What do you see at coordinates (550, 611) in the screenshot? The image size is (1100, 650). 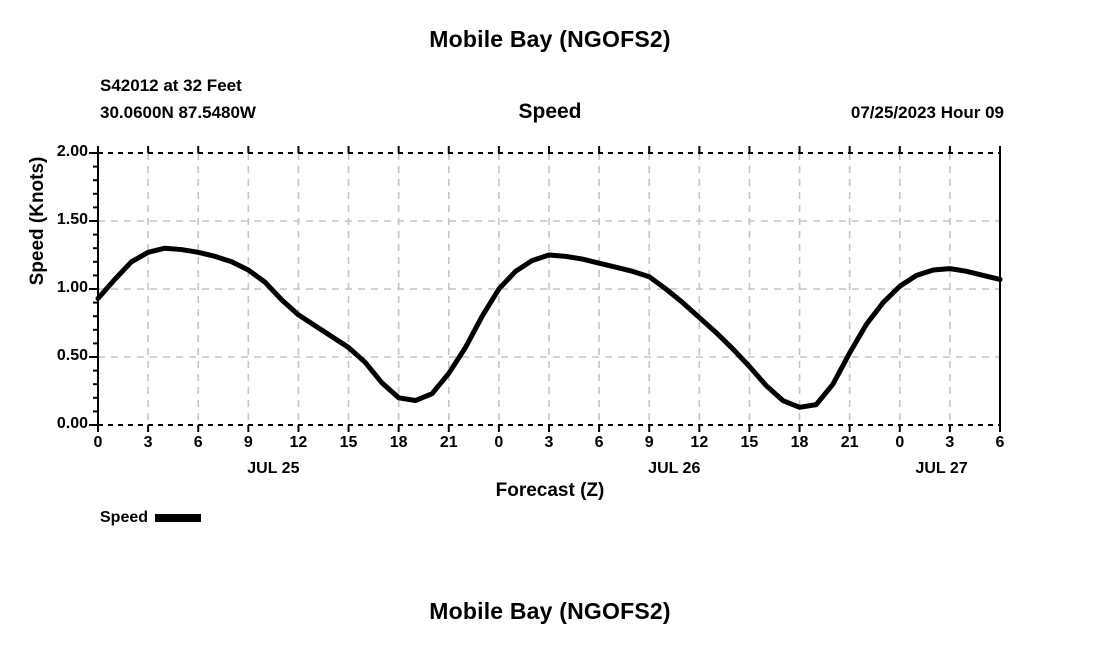 I see `footer-title: Mobile Bay (NGOFS2)` at bounding box center [550, 611].